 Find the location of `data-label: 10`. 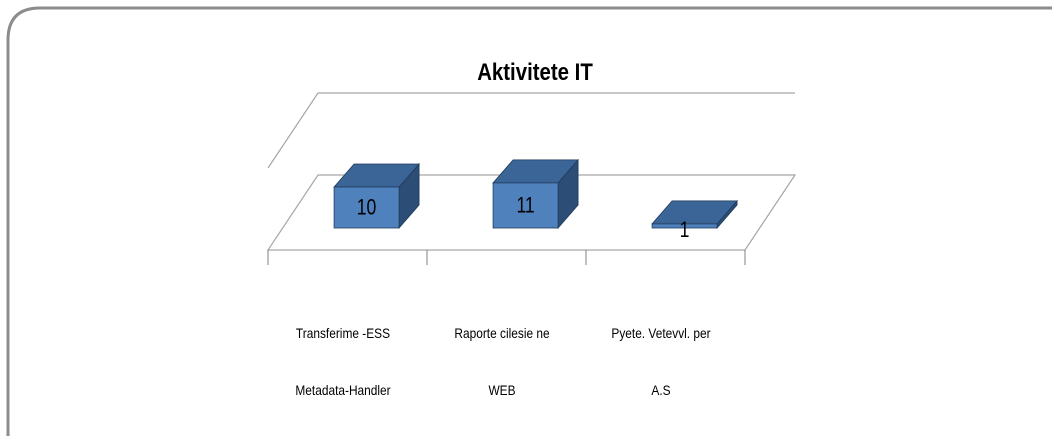

data-label: 10 is located at coordinates (367, 208).